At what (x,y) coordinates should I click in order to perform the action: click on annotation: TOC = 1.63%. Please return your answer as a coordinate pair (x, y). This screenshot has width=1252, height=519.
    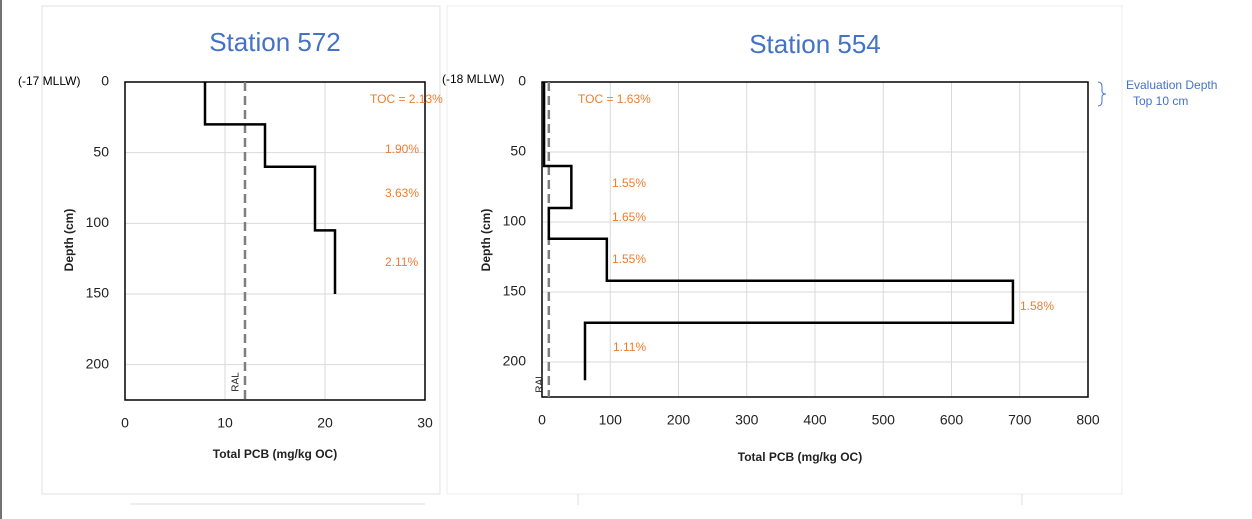
    Looking at the image, I should click on (614, 99).